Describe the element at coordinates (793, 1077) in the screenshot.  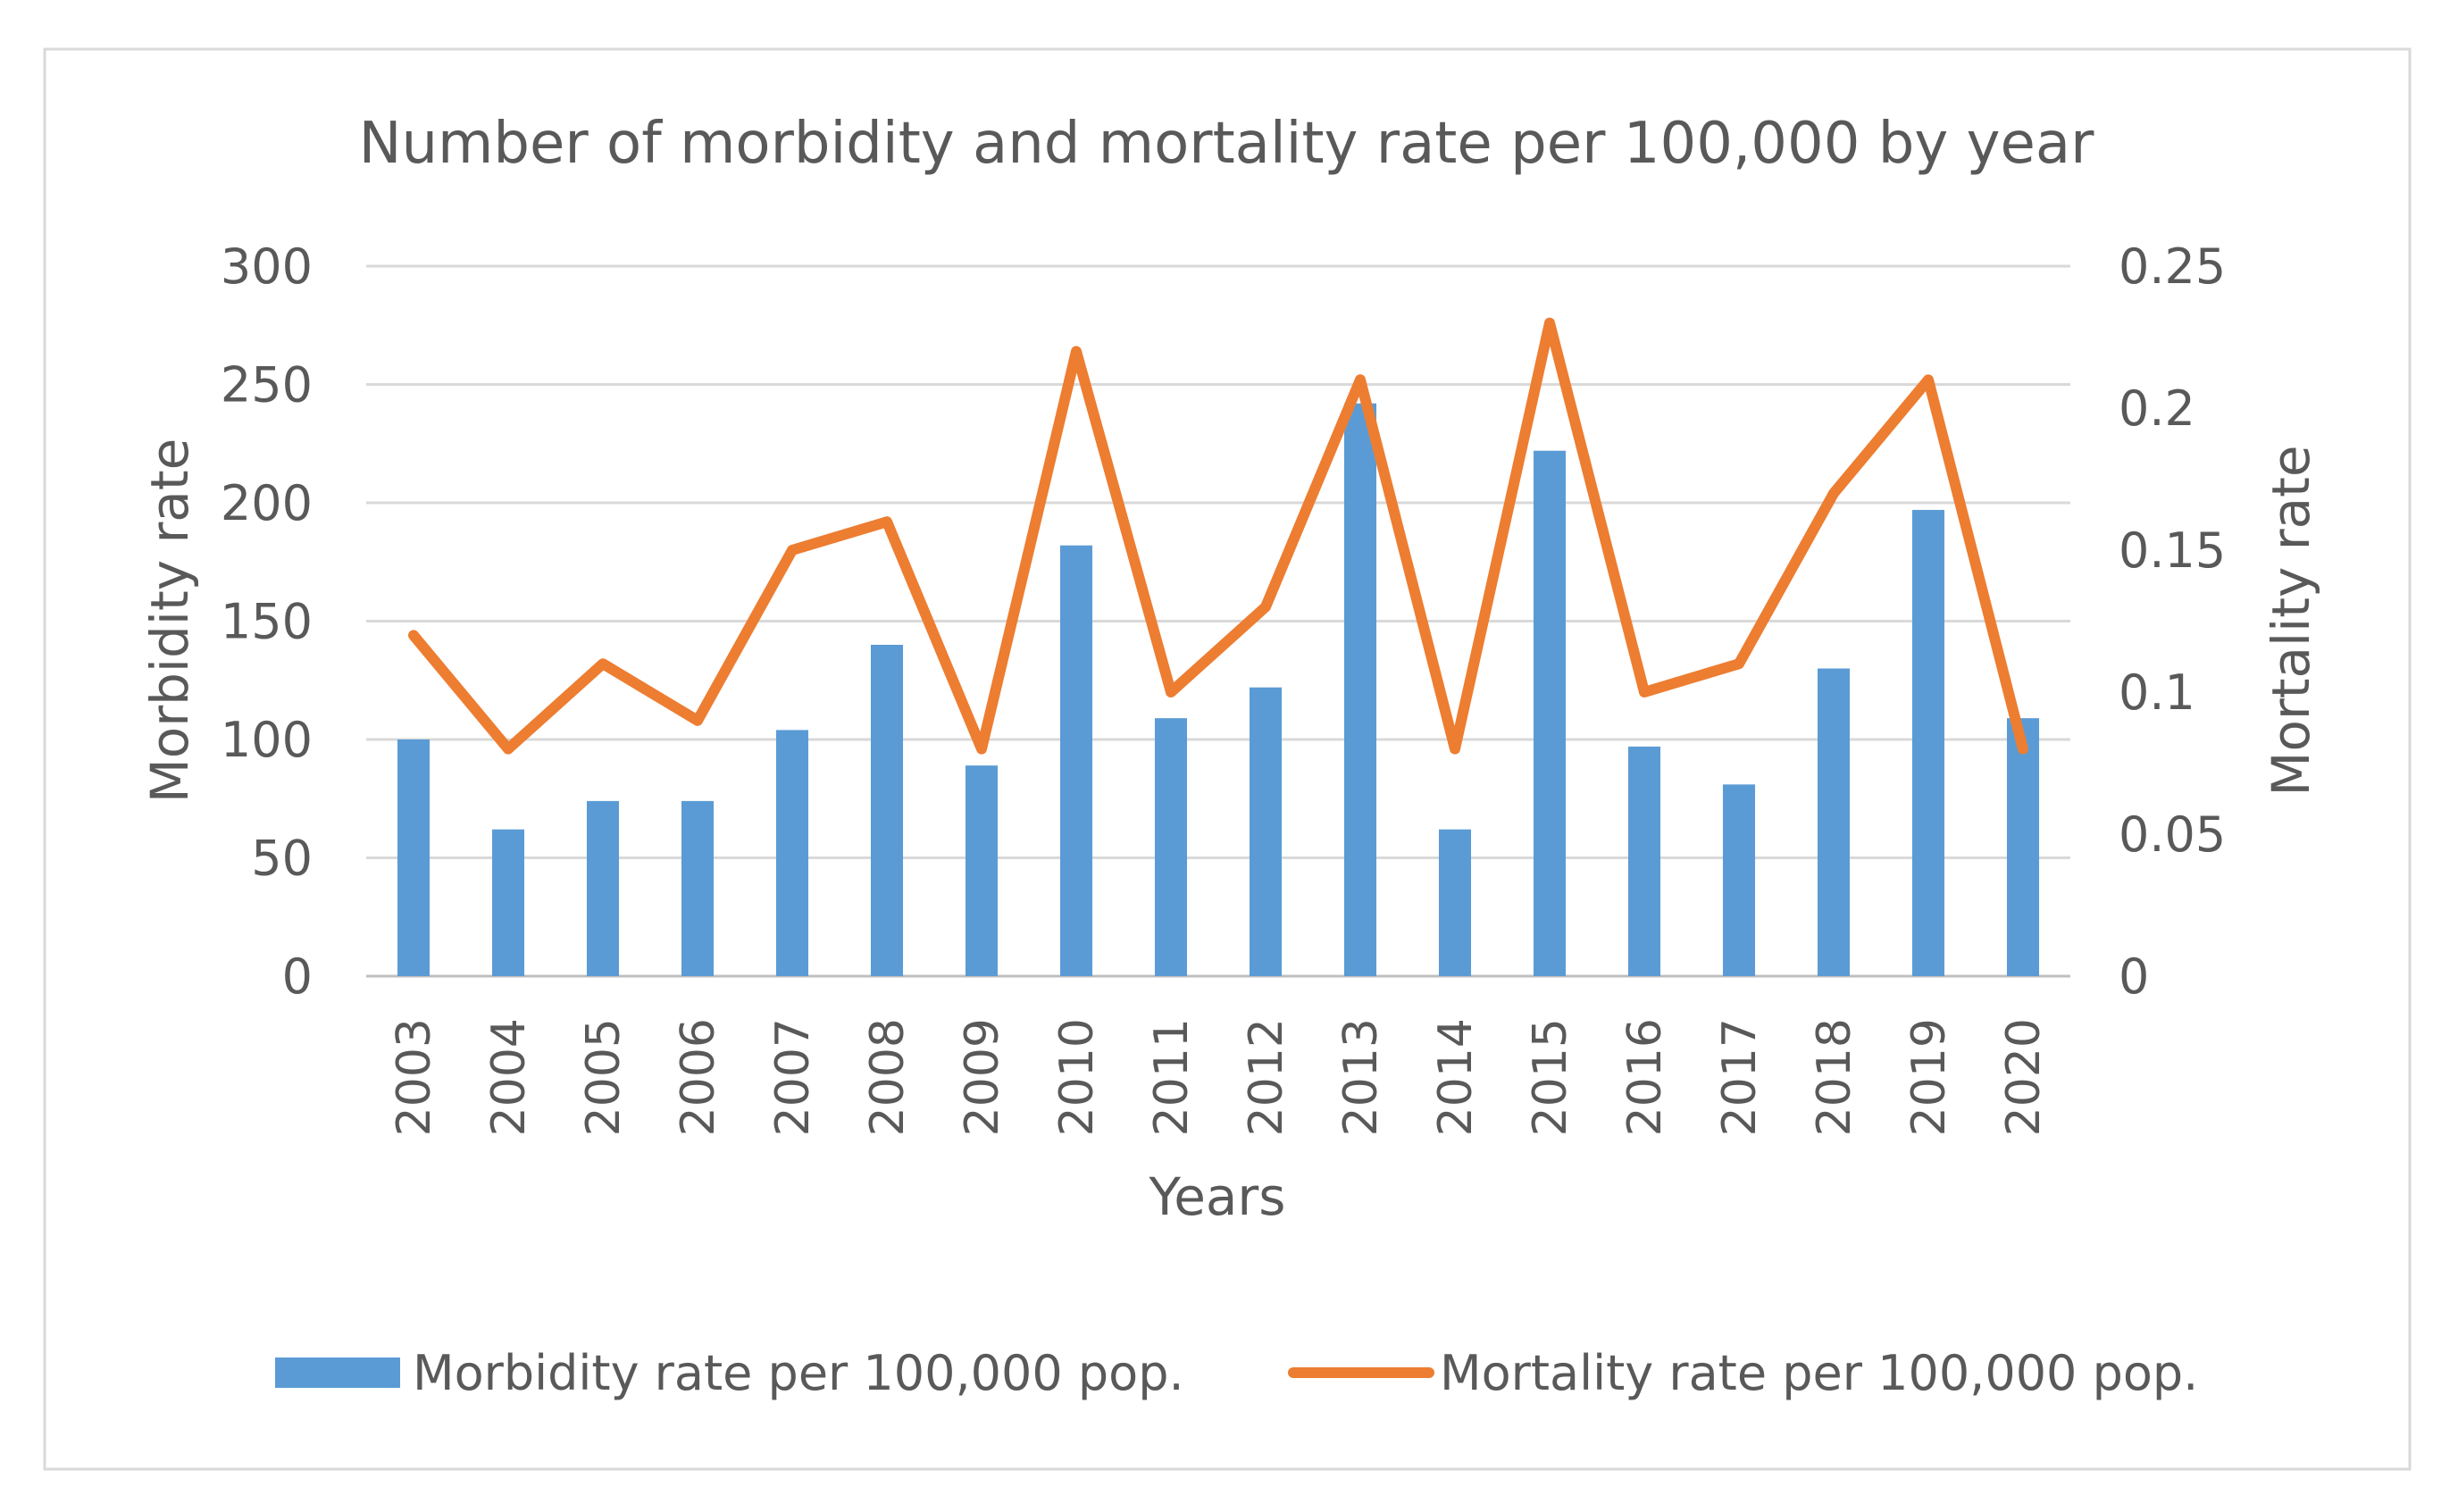
I see `x-tick-label: 2007` at that location.